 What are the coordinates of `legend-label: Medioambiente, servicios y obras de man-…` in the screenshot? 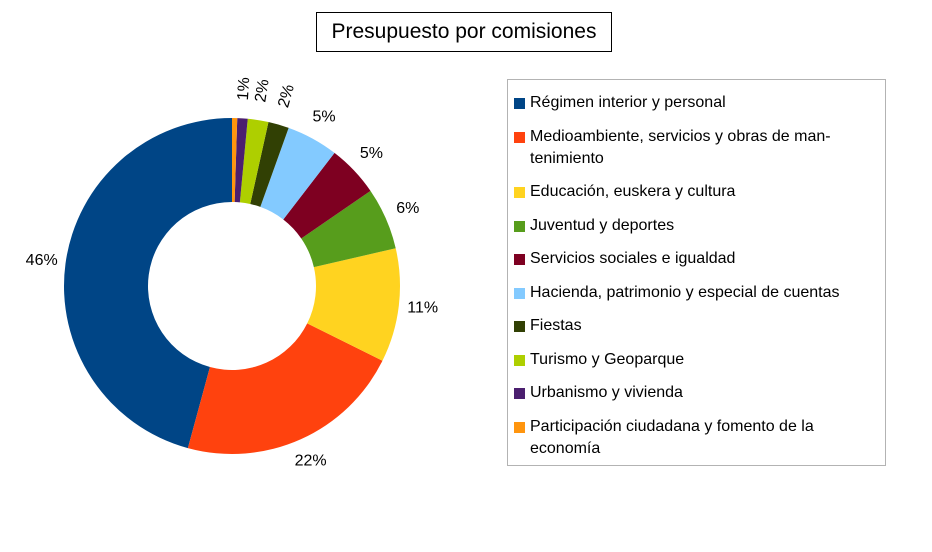 It's located at (680, 147).